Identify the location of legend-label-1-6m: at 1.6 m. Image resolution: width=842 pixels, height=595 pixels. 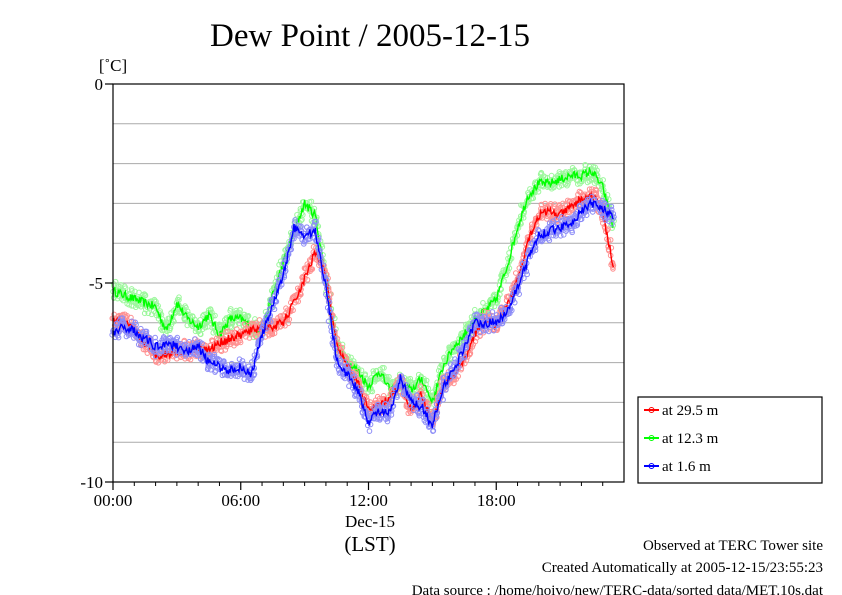
(686, 467).